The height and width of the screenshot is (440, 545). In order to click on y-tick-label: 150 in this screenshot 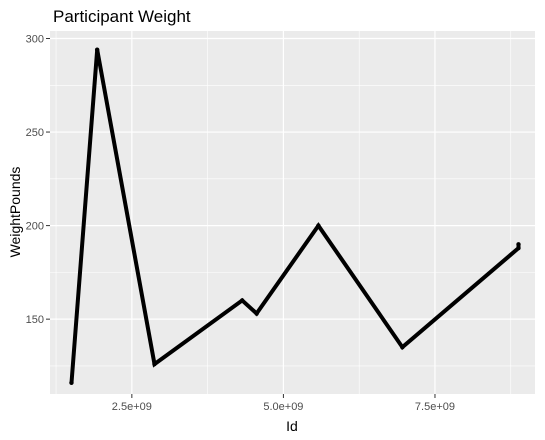, I will do `click(35, 320)`.